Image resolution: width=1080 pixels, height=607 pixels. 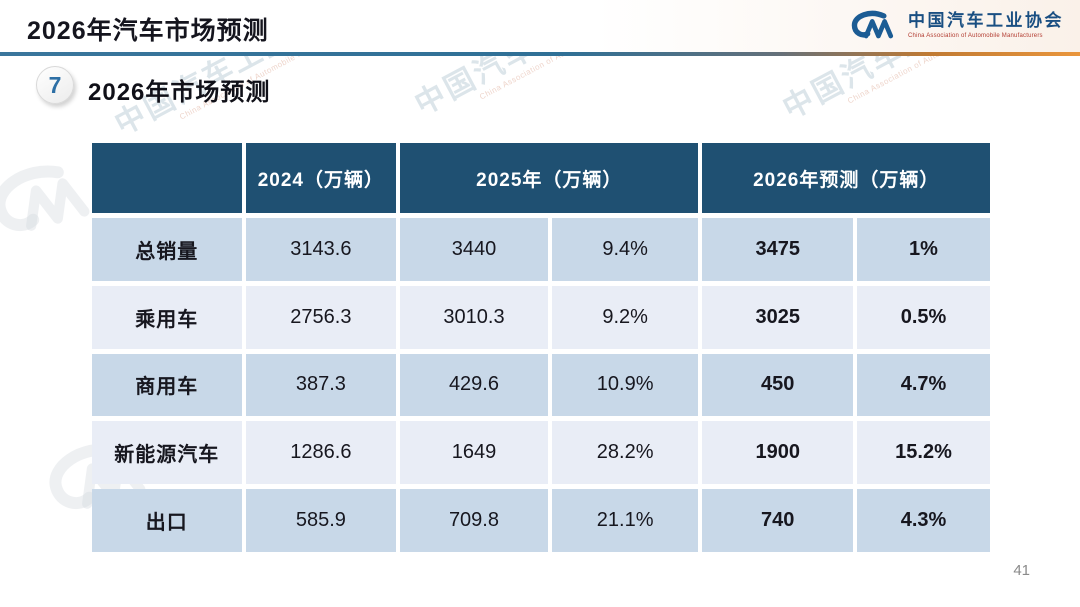 What do you see at coordinates (540, 54) in the screenshot?
I see `title-divider` at bounding box center [540, 54].